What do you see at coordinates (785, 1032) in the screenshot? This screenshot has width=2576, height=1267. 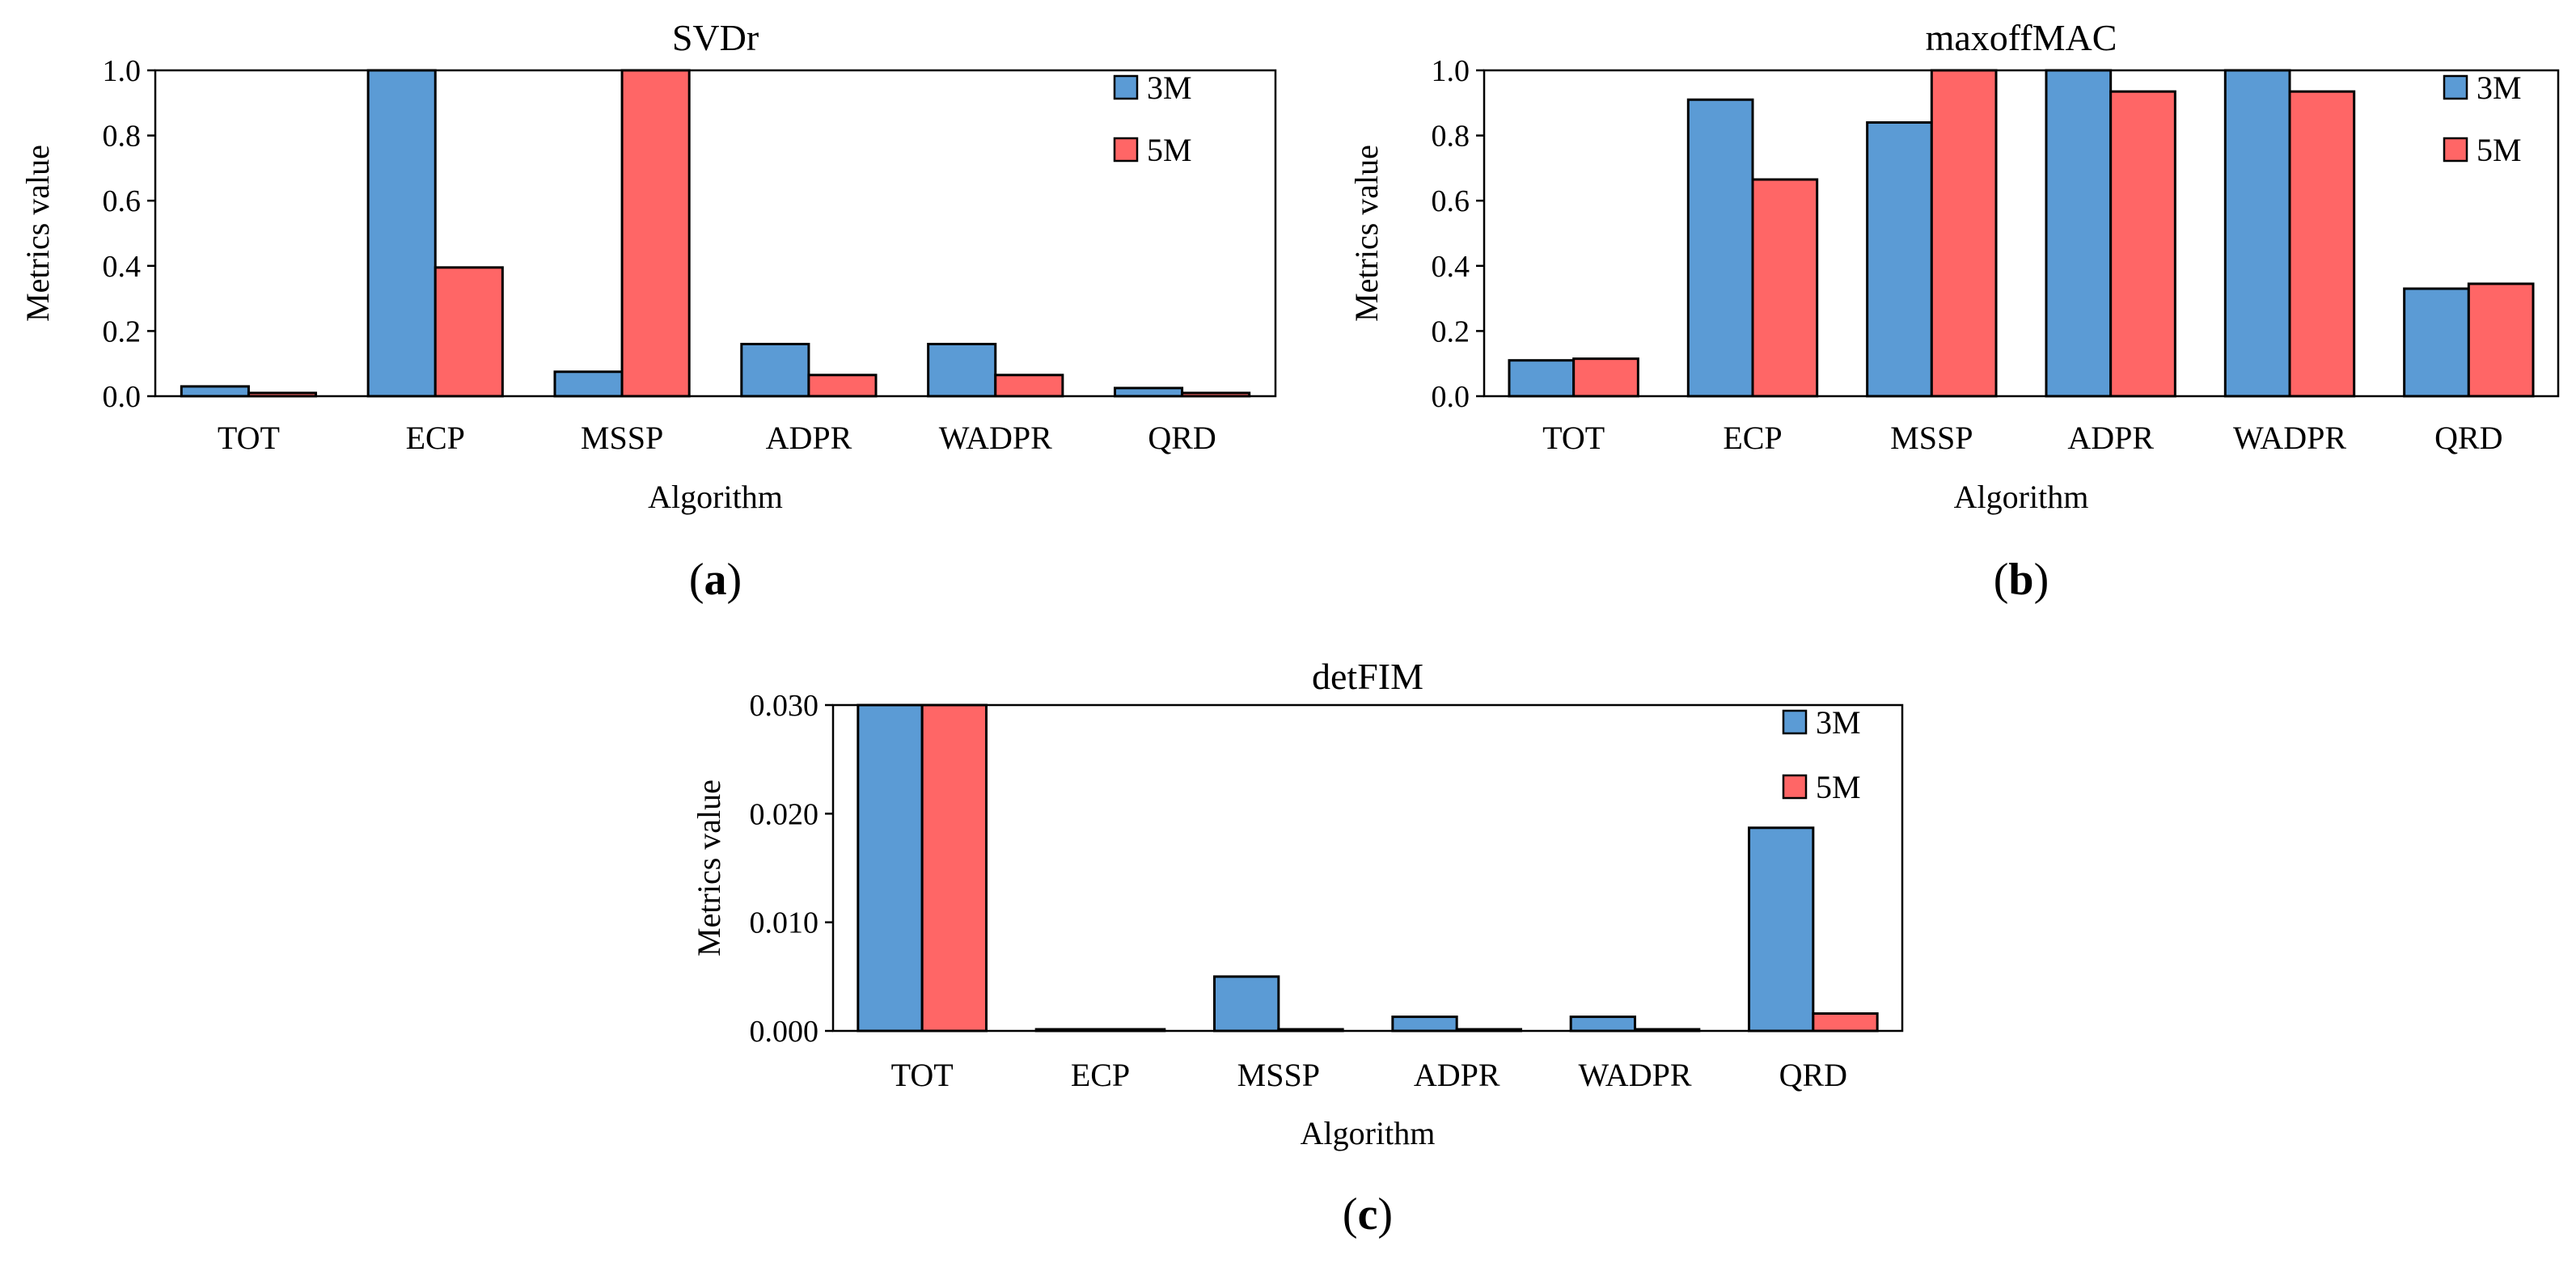 I see `y-tick-label: 0.000` at bounding box center [785, 1032].